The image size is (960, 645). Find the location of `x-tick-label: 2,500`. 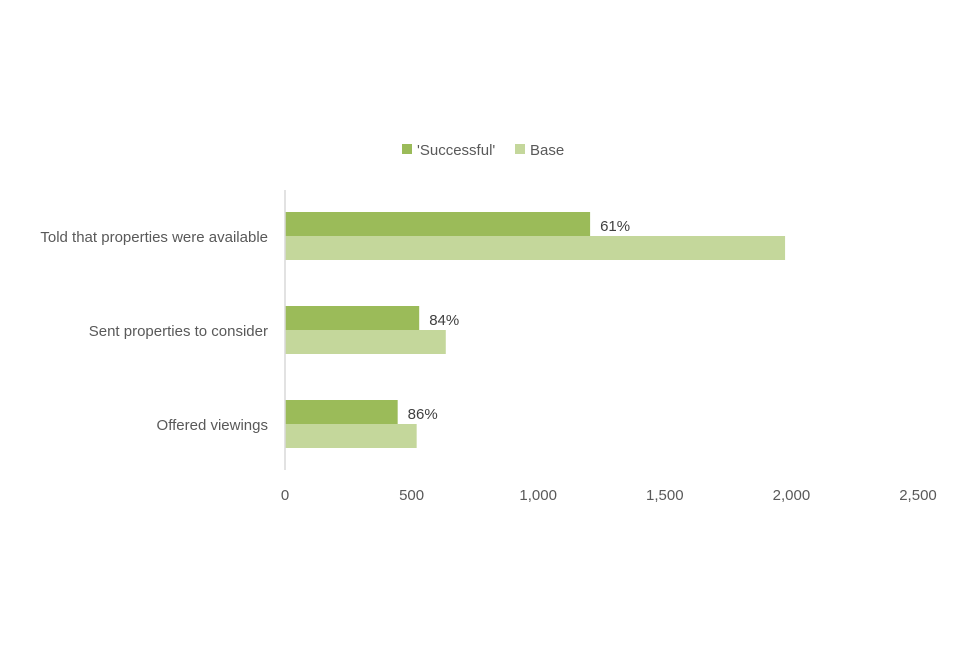

x-tick-label: 2,500 is located at coordinates (918, 495).